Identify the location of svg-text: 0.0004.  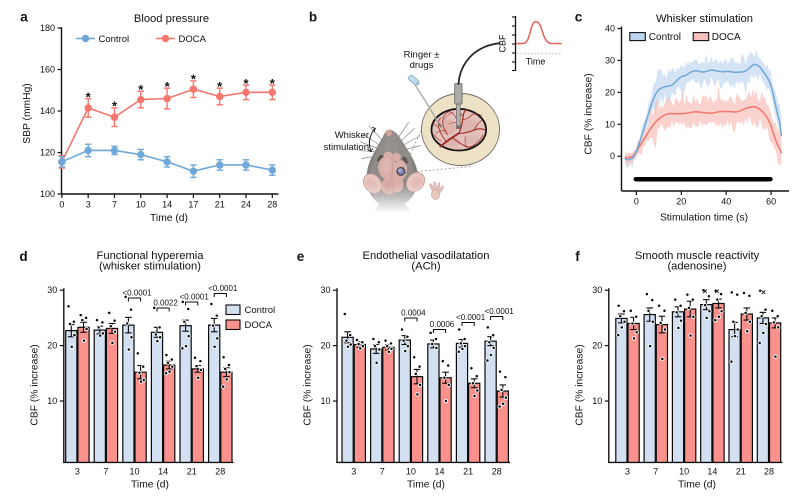
(413, 313).